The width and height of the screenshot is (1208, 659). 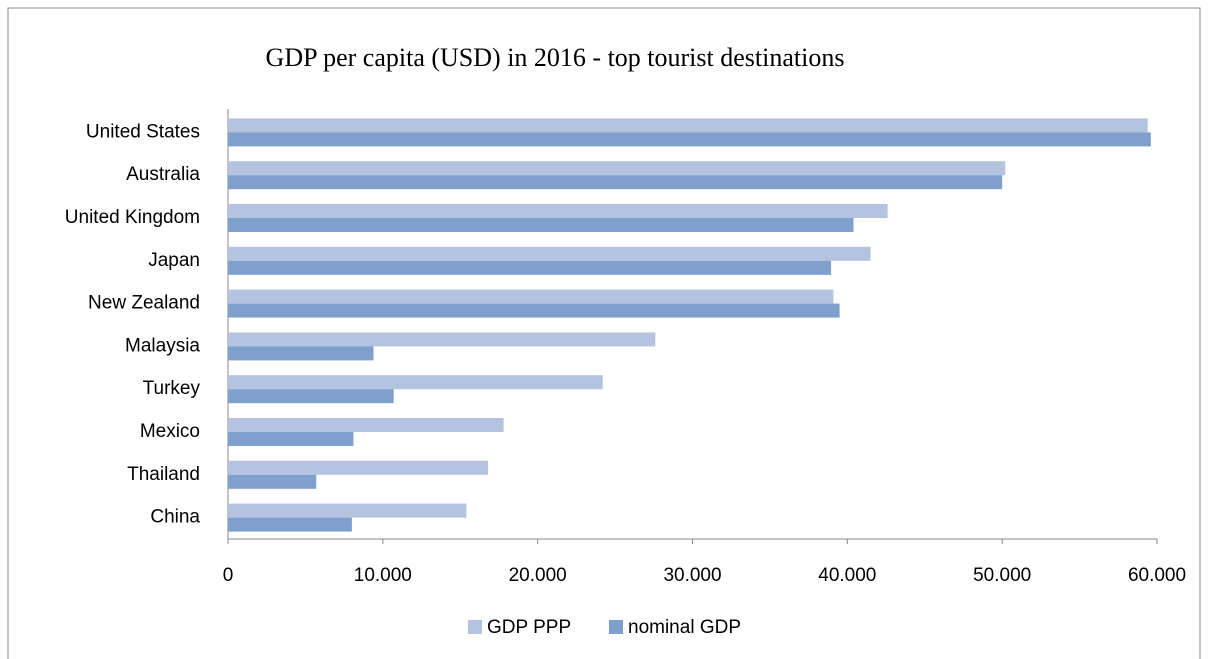 What do you see at coordinates (529, 627) in the screenshot?
I see `legend-label: GDP PPP` at bounding box center [529, 627].